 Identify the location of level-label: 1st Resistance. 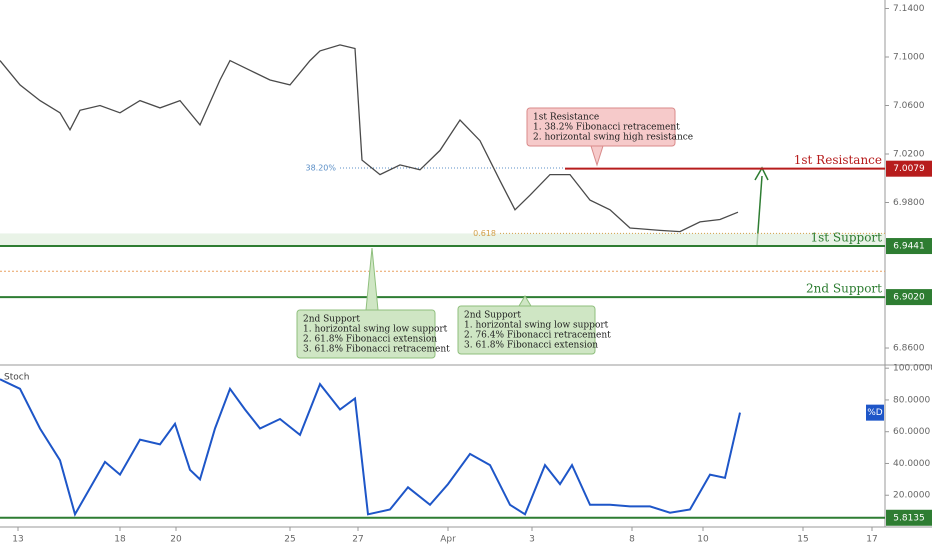
(838, 160).